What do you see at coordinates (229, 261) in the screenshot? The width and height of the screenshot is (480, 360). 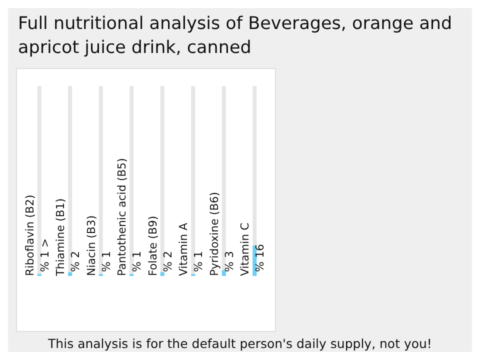 I see `data-label: % 3` at bounding box center [229, 261].